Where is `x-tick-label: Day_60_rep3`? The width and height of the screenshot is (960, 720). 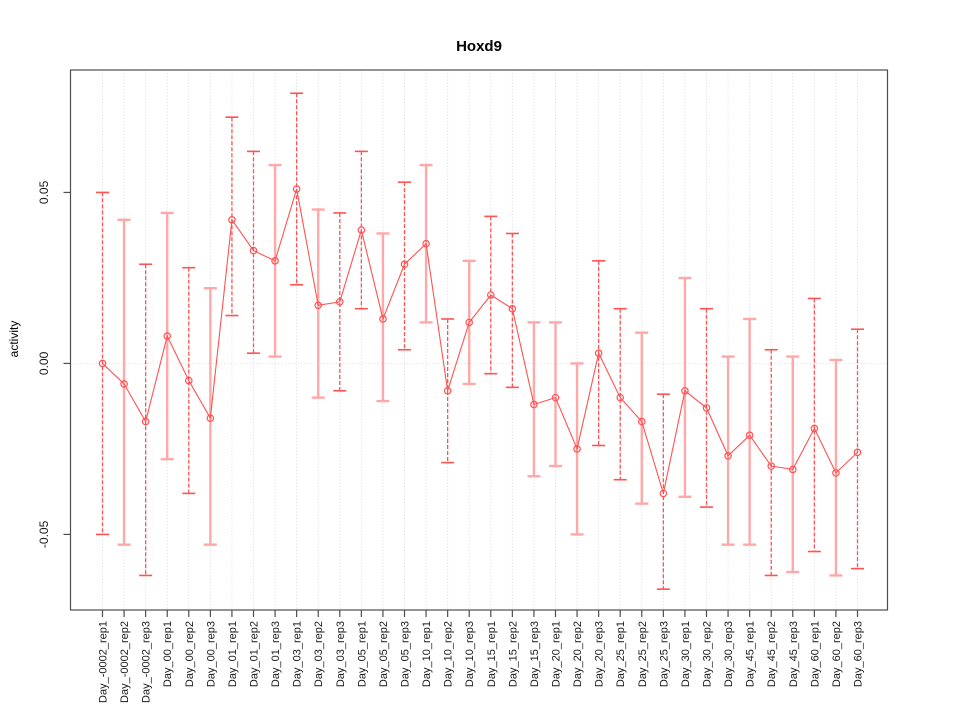 x-tick-label: Day_60_rep3 is located at coordinates (859, 654).